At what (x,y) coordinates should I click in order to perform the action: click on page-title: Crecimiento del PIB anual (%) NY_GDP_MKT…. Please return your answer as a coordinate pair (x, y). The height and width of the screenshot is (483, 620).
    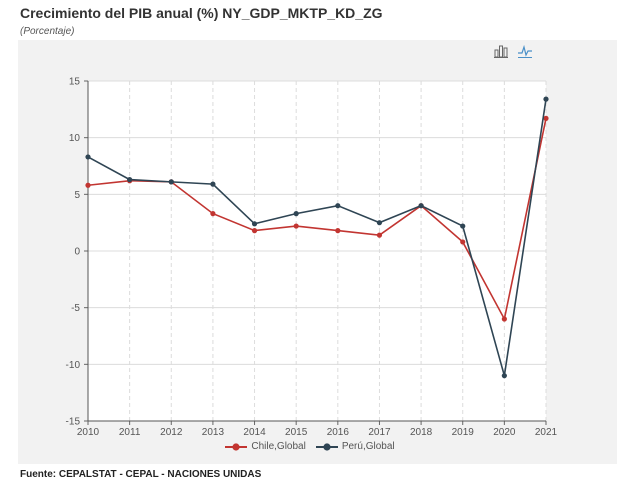
    Looking at the image, I should click on (201, 13).